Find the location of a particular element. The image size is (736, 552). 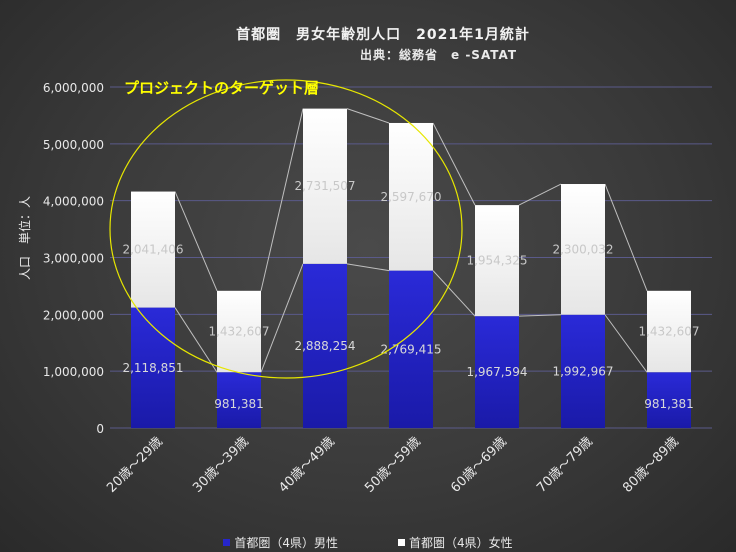

data-label-female: 2,300,032 is located at coordinates (582, 249).